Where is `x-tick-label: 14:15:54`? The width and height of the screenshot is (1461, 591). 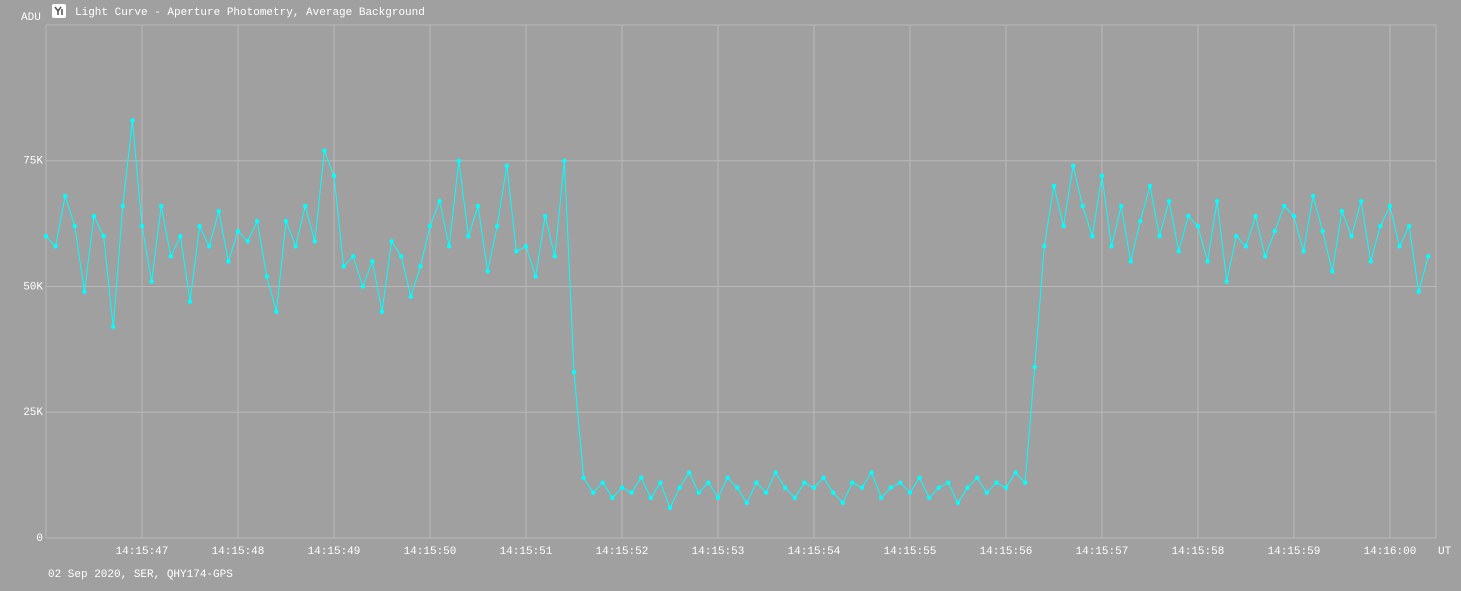 x-tick-label: 14:15:54 is located at coordinates (814, 552).